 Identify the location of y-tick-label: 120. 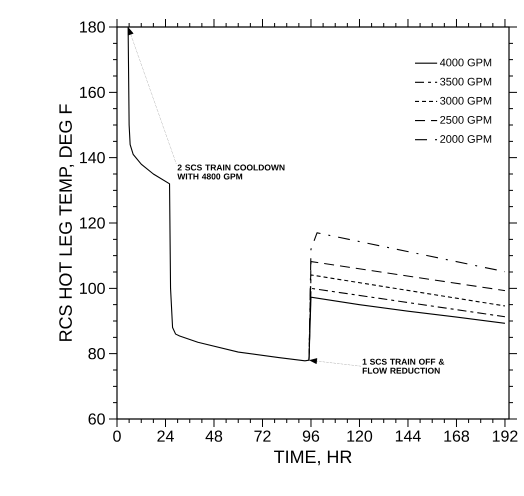
(92, 223).